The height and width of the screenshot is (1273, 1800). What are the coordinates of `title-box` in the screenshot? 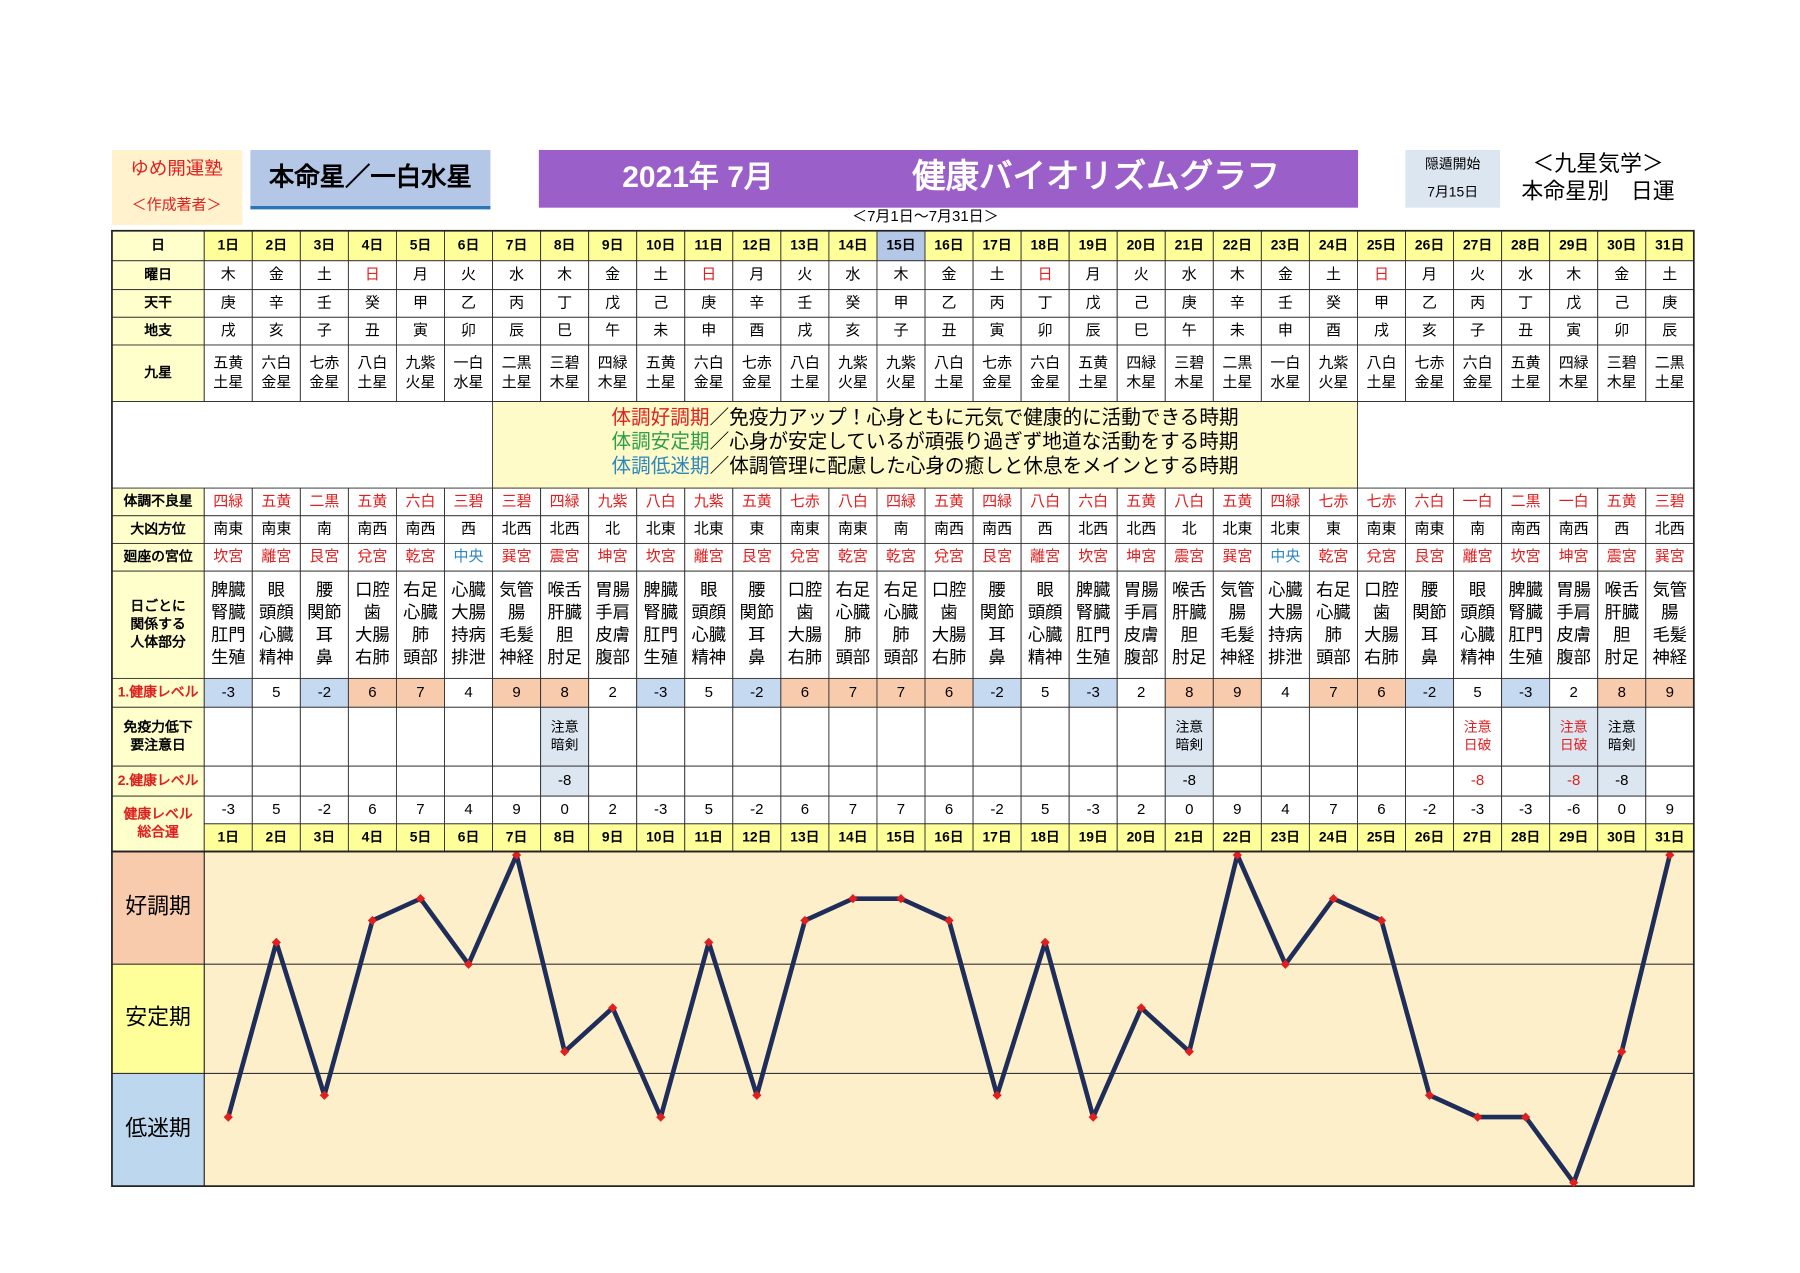 It's located at (948, 178).